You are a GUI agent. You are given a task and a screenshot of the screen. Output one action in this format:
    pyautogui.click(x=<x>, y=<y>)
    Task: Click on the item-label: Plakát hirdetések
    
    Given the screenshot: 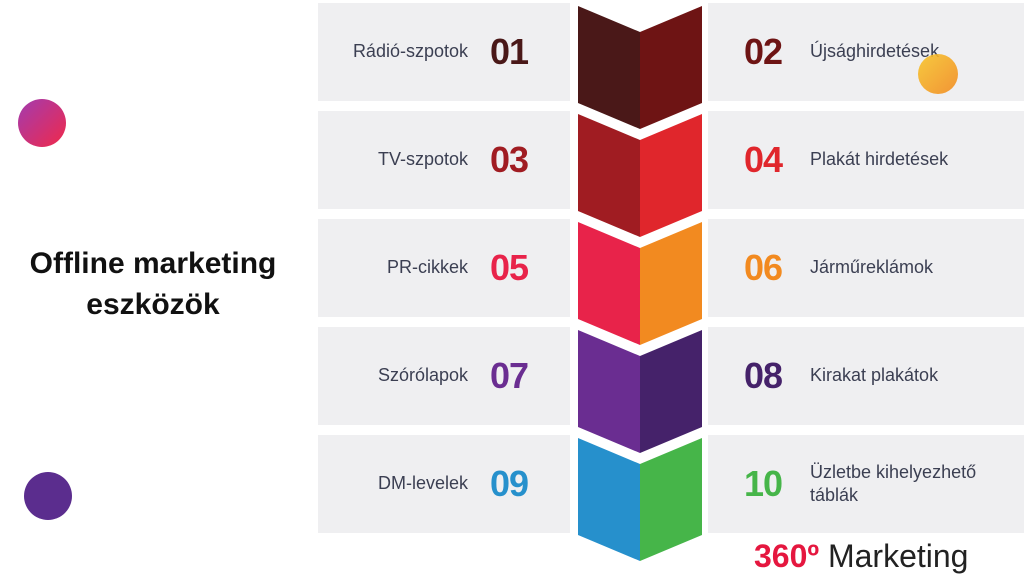 What is the action you would take?
    pyautogui.click(x=879, y=159)
    